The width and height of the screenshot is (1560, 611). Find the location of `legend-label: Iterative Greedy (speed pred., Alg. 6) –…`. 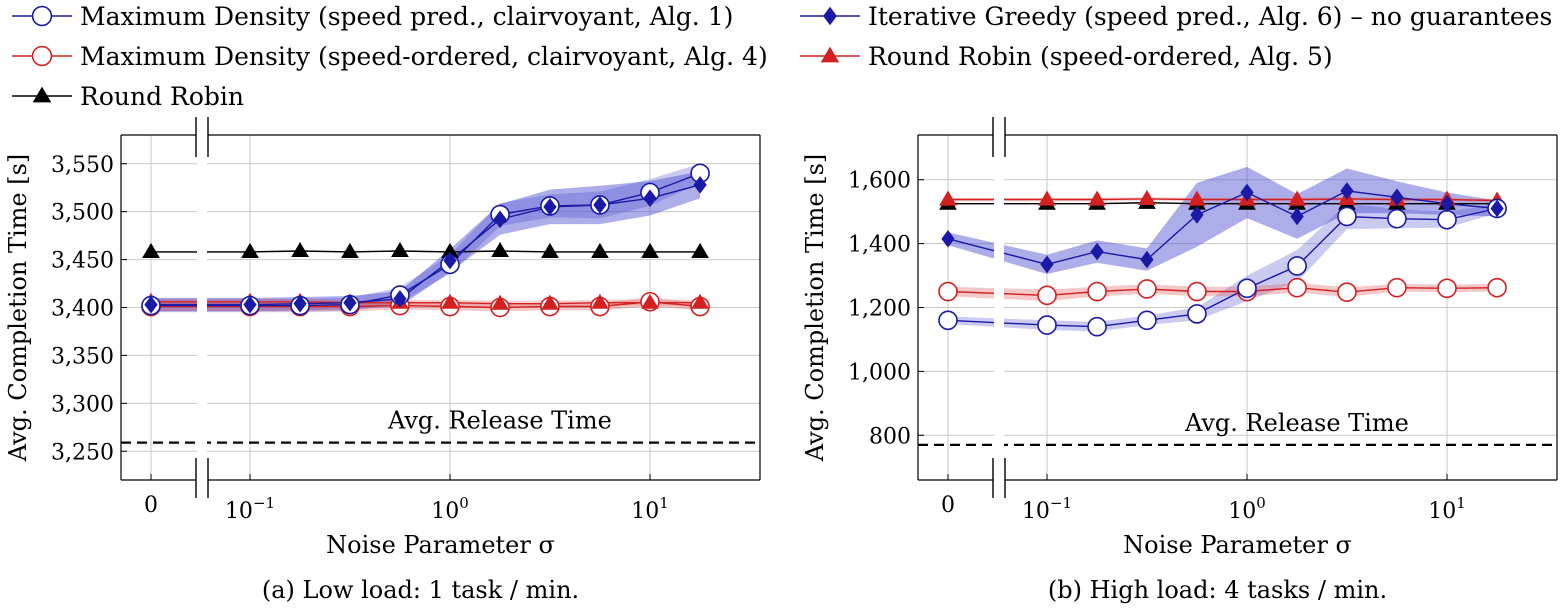

legend-label: Iterative Greedy (speed pred., Alg. 6) –… is located at coordinates (1210, 16).